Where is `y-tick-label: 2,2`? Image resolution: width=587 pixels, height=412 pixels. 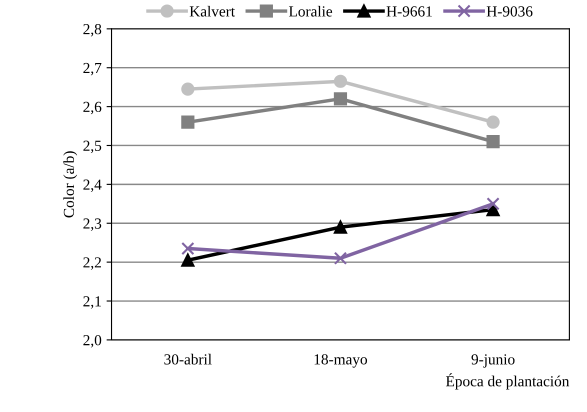 y-tick-label: 2,2 is located at coordinates (92, 263).